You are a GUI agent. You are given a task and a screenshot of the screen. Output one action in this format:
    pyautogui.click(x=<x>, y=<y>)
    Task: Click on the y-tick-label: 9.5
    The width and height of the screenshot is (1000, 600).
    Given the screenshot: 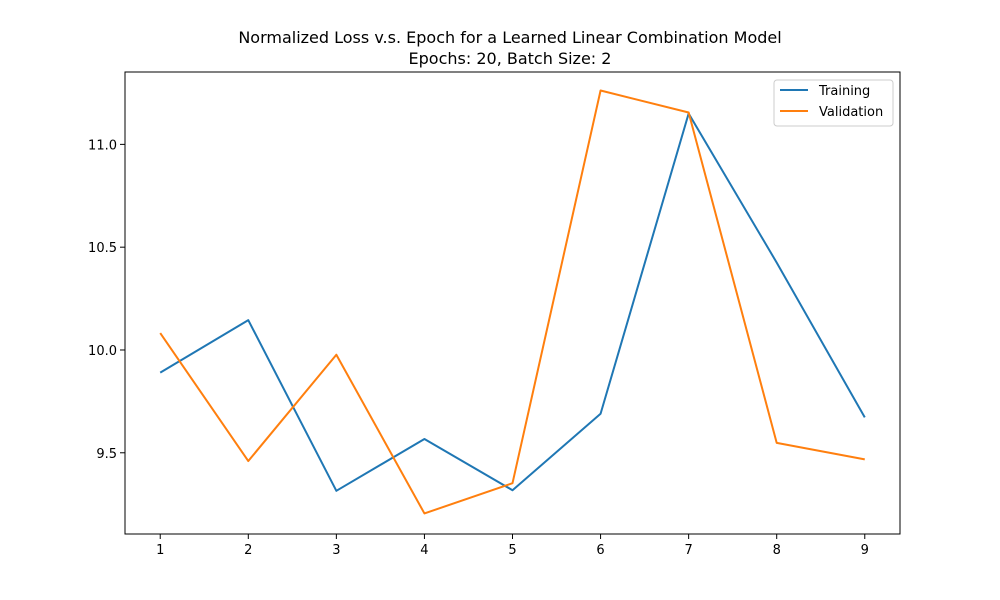 What is the action you would take?
    pyautogui.click(x=106, y=454)
    